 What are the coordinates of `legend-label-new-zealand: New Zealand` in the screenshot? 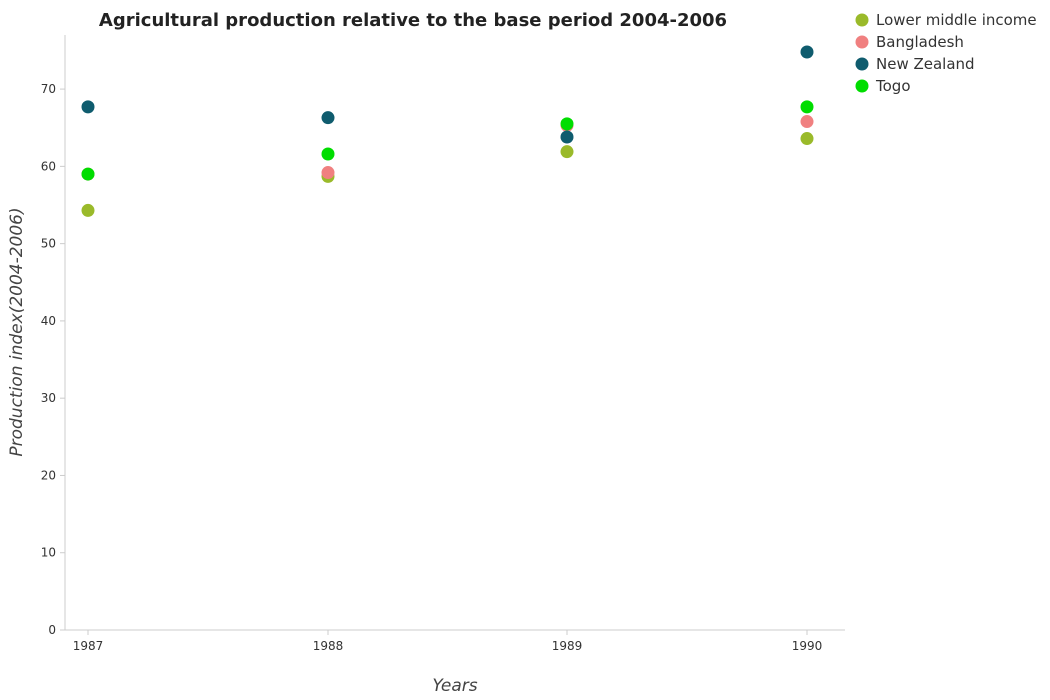 It's located at (925, 64).